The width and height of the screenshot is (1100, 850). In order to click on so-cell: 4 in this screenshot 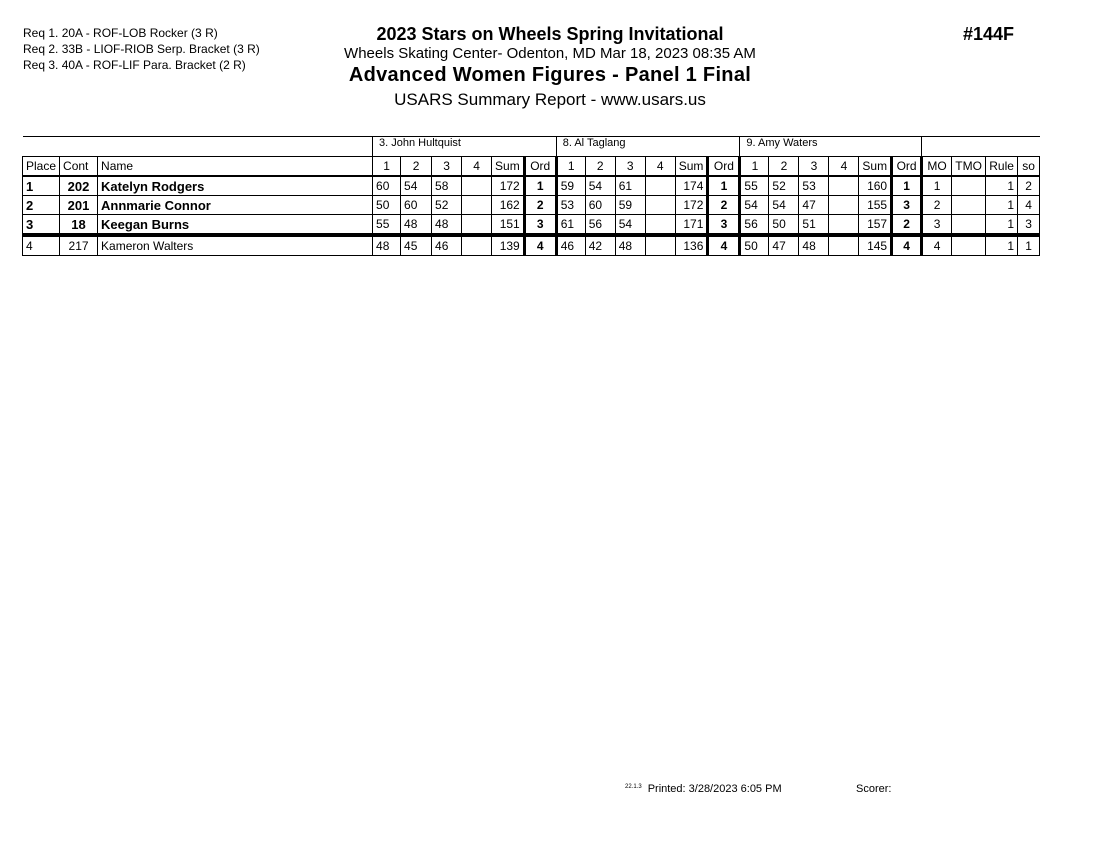, I will do `click(1029, 205)`.